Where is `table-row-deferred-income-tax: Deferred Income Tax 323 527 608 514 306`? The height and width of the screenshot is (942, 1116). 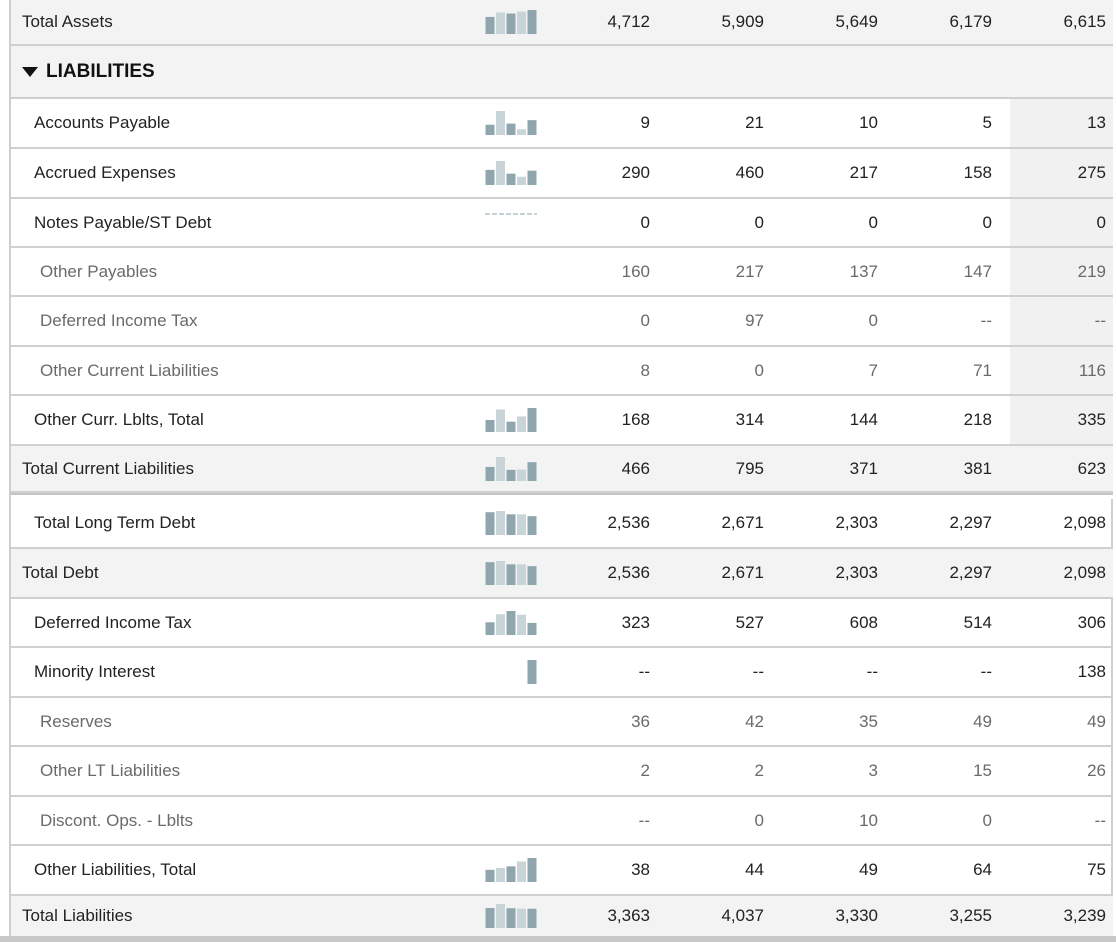
table-row-deferred-income-tax: Deferred Income Tax 323 527 608 514 306 is located at coordinates (562, 623).